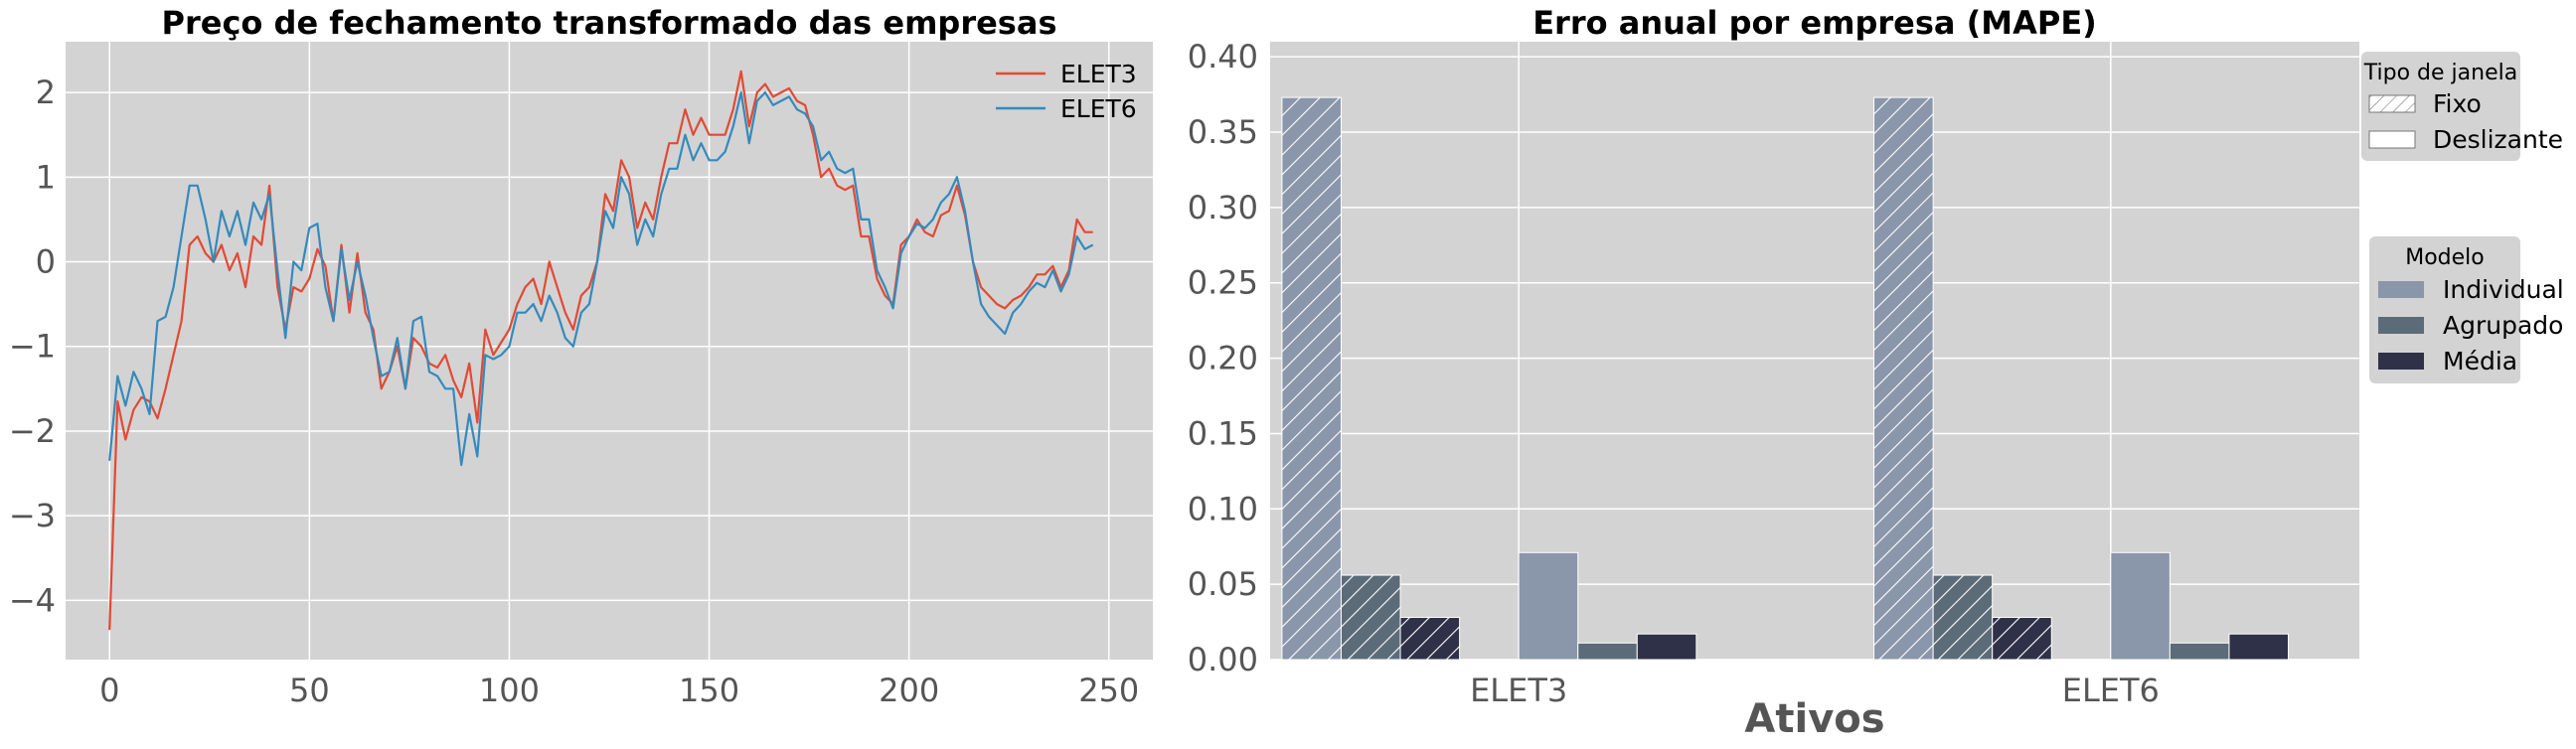 This screenshot has height=749, width=2576. Describe the element at coordinates (709, 691) in the screenshot. I see `x-tick-label: 150` at that location.